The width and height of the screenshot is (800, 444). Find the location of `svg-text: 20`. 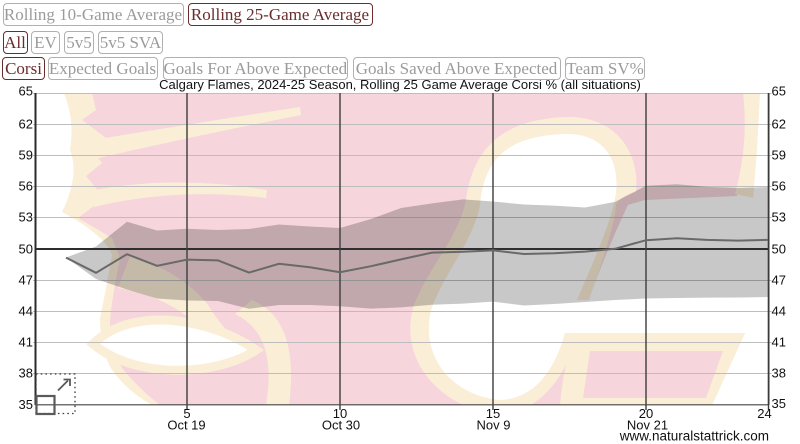

svg-text: 20 is located at coordinates (646, 413).